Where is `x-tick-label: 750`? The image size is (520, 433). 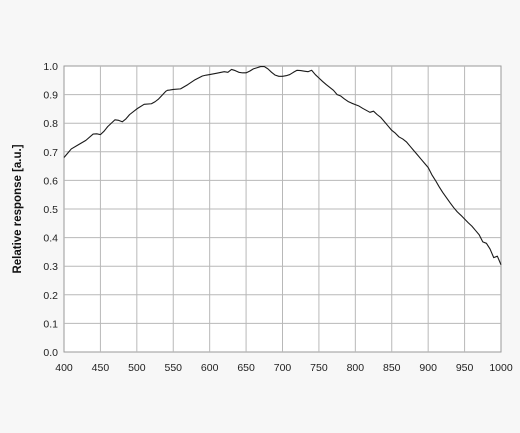 x-tick-label: 750 is located at coordinates (319, 368).